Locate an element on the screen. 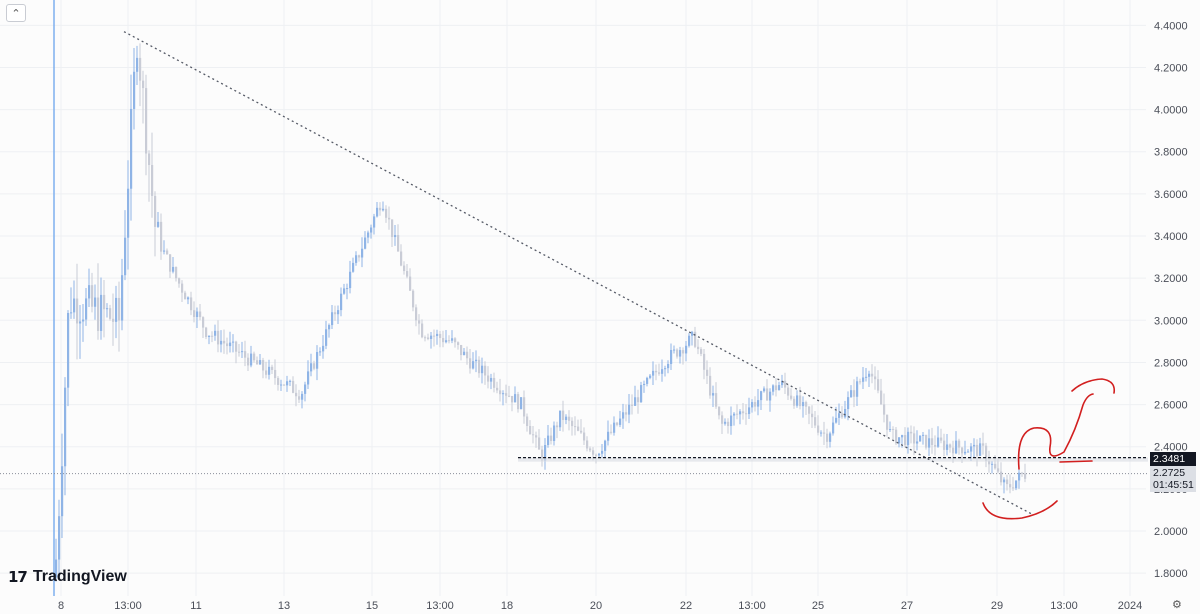  y-tick-label: 4.0000 is located at coordinates (1171, 111).